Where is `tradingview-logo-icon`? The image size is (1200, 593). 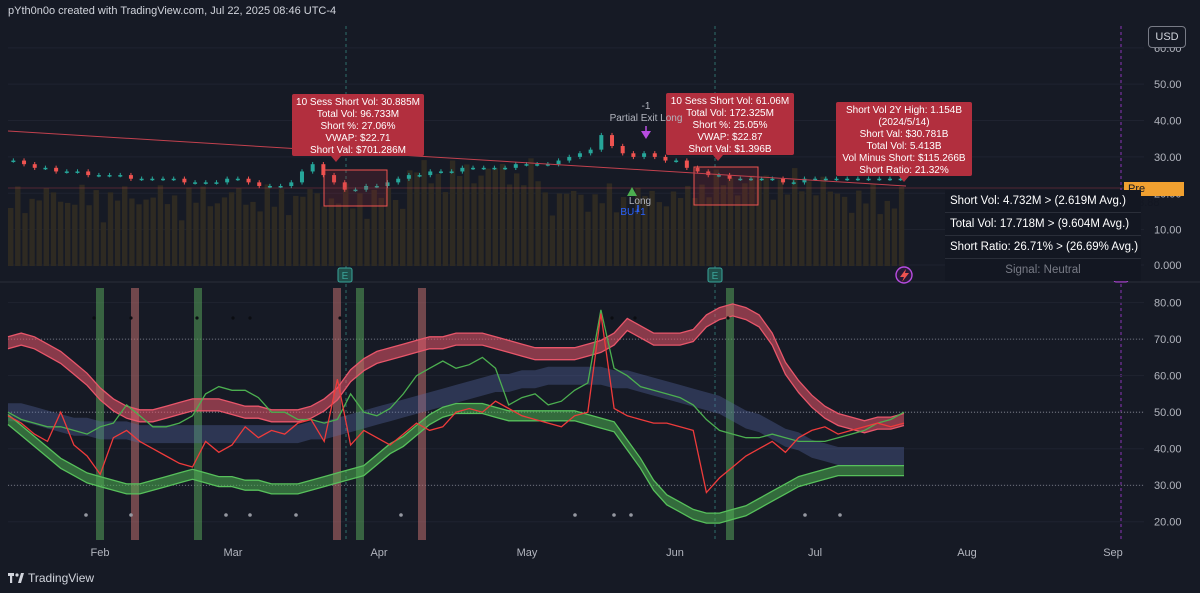
tradingview-logo-icon is located at coordinates (16, 578).